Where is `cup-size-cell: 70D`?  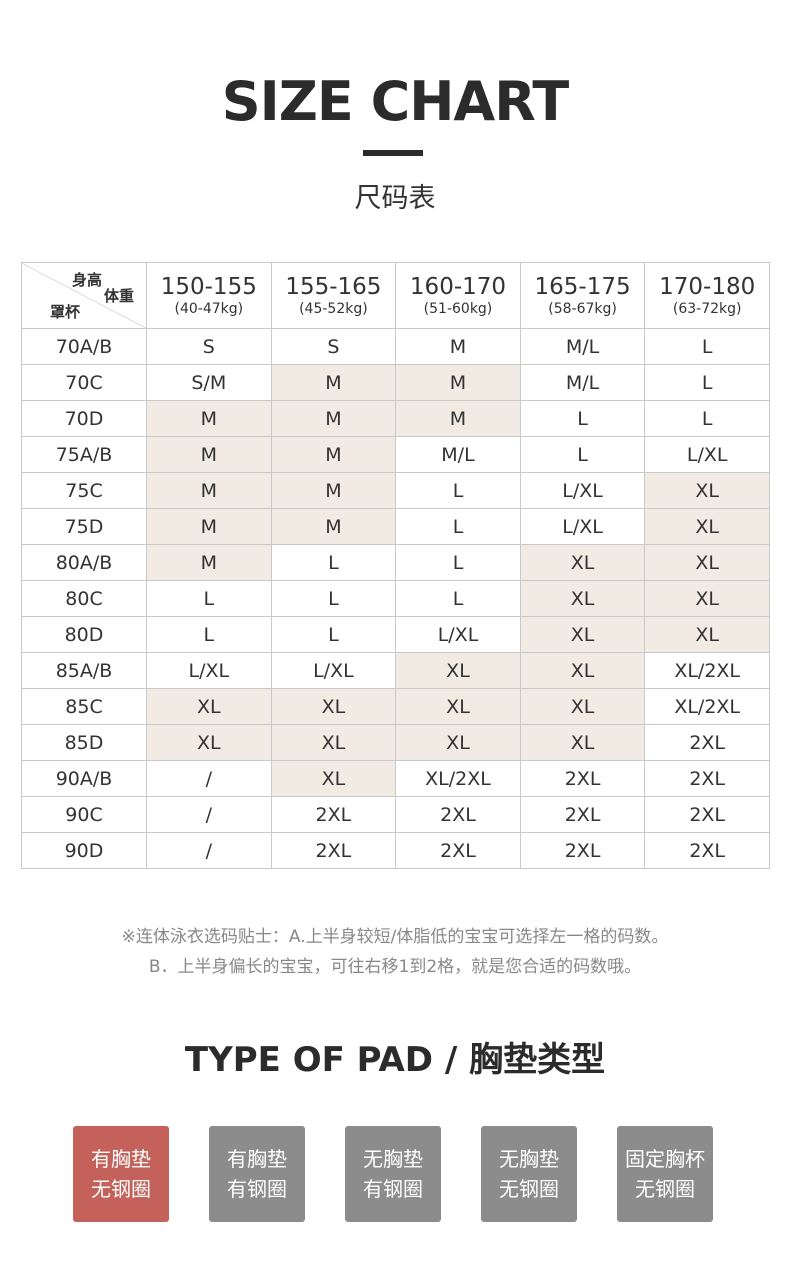 cup-size-cell: 70D is located at coordinates (84, 418).